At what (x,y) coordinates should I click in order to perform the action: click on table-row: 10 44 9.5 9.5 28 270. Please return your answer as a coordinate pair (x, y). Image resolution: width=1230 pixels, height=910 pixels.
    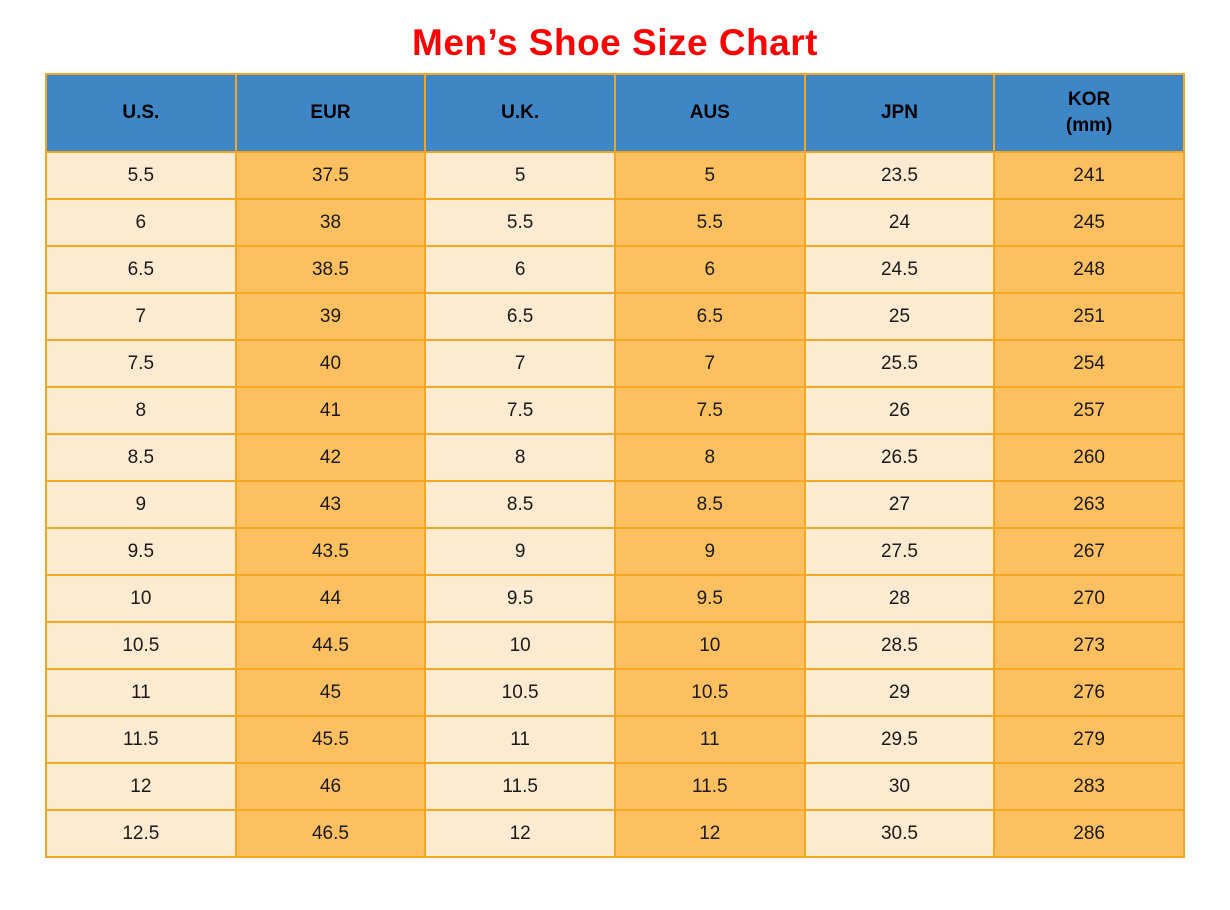
    Looking at the image, I should click on (615, 598).